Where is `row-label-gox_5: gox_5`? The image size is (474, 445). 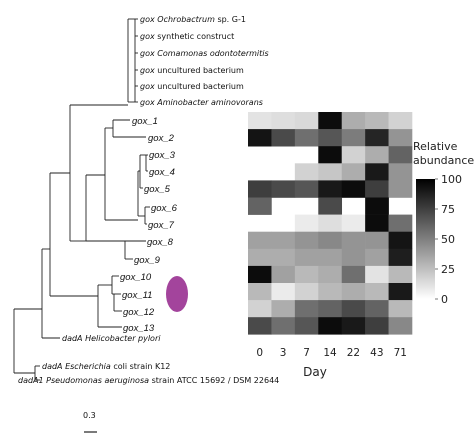
row-label-gox_5: gox_5 is located at coordinates (157, 189).